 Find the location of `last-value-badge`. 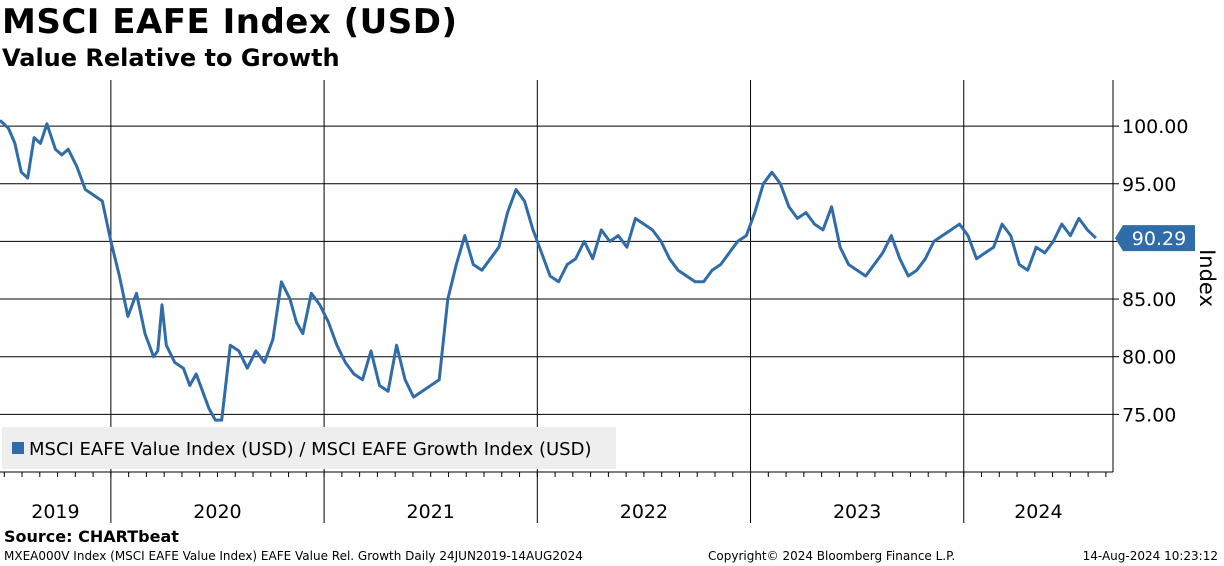

last-value-badge is located at coordinates (1155, 238).